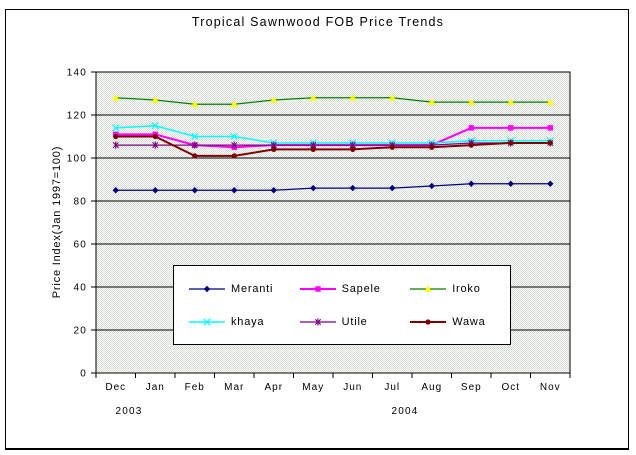 This screenshot has width=636, height=455. Describe the element at coordinates (195, 387) in the screenshot. I see `svg-text: Feb` at that location.